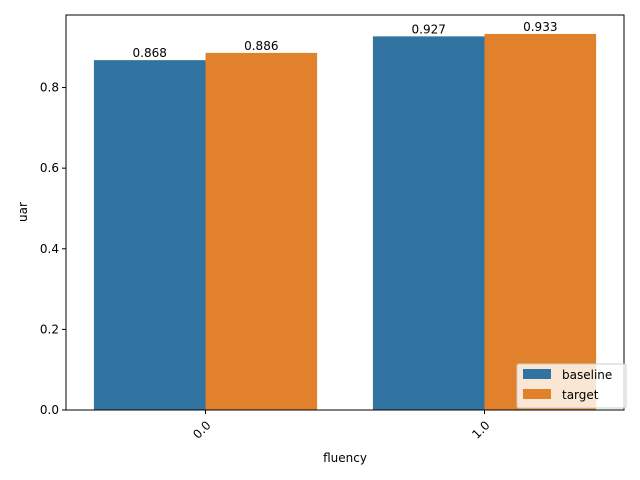  I want to click on legend-swatch-baseline, so click(537, 374).